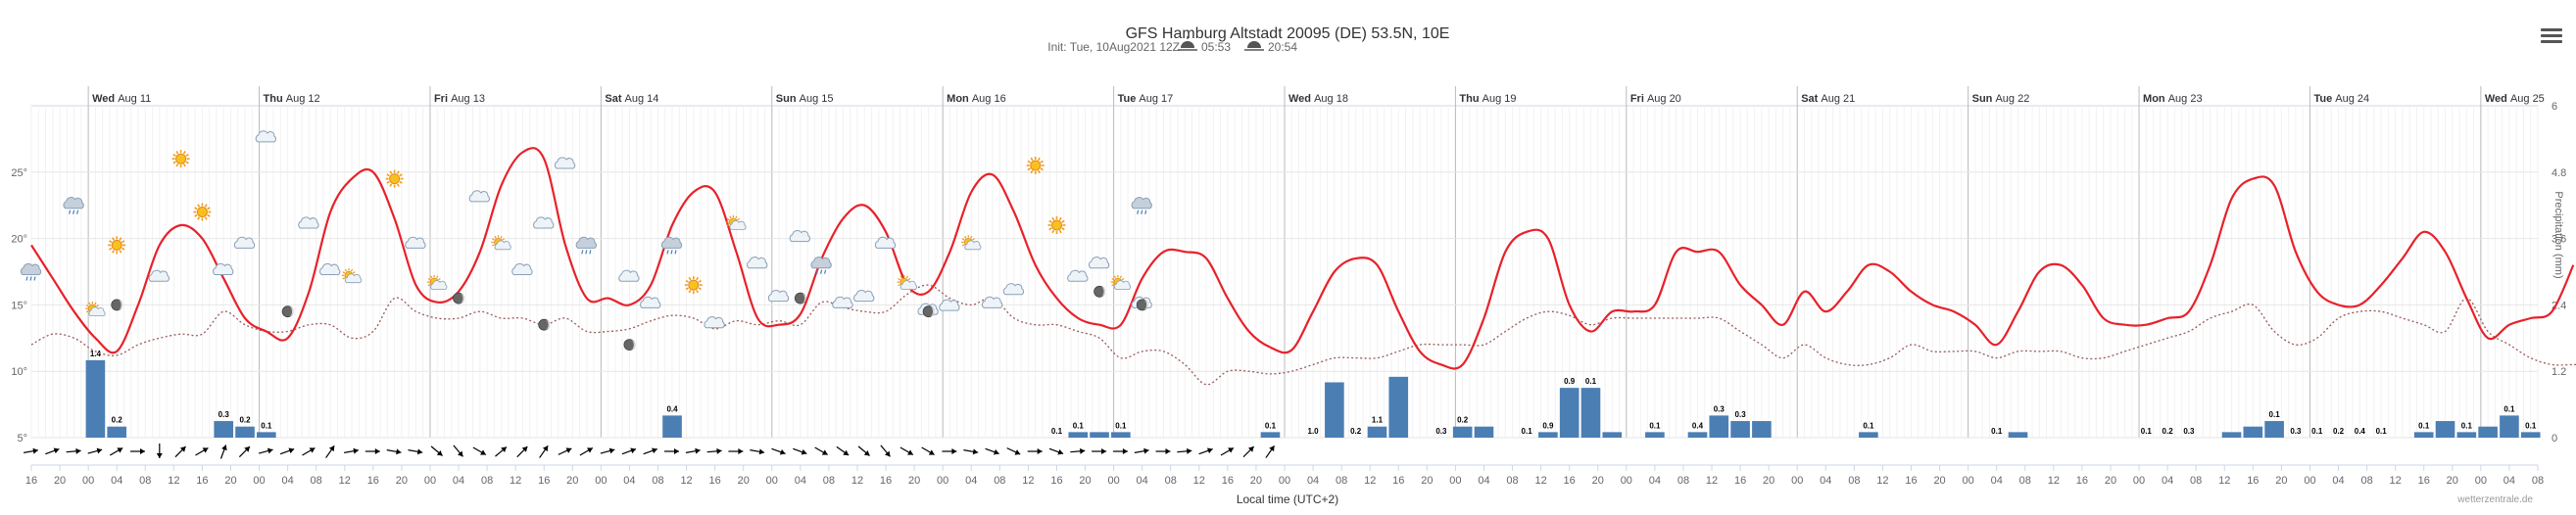  I want to click on chart-subtitle: Init: Tue, 10Aug2021 12Z 05:53 20:54, so click(1172, 45).